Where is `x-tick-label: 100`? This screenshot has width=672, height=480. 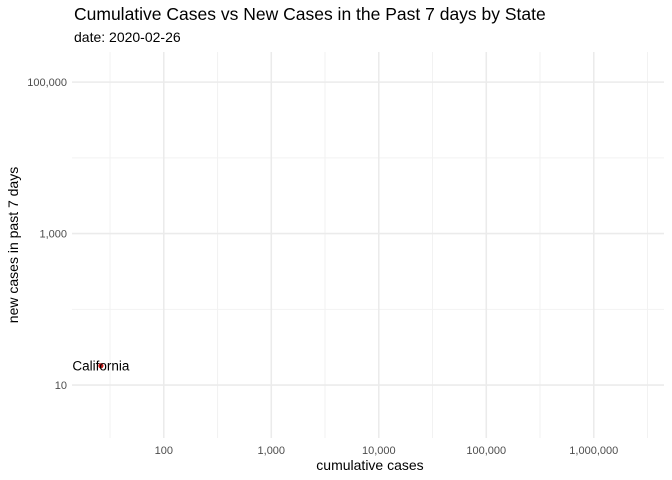 x-tick-label: 100 is located at coordinates (164, 451).